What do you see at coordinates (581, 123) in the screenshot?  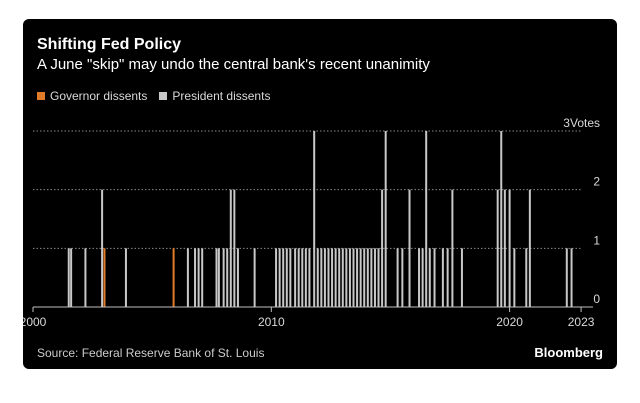 I see `y-tick-label: 3Votes` at bounding box center [581, 123].